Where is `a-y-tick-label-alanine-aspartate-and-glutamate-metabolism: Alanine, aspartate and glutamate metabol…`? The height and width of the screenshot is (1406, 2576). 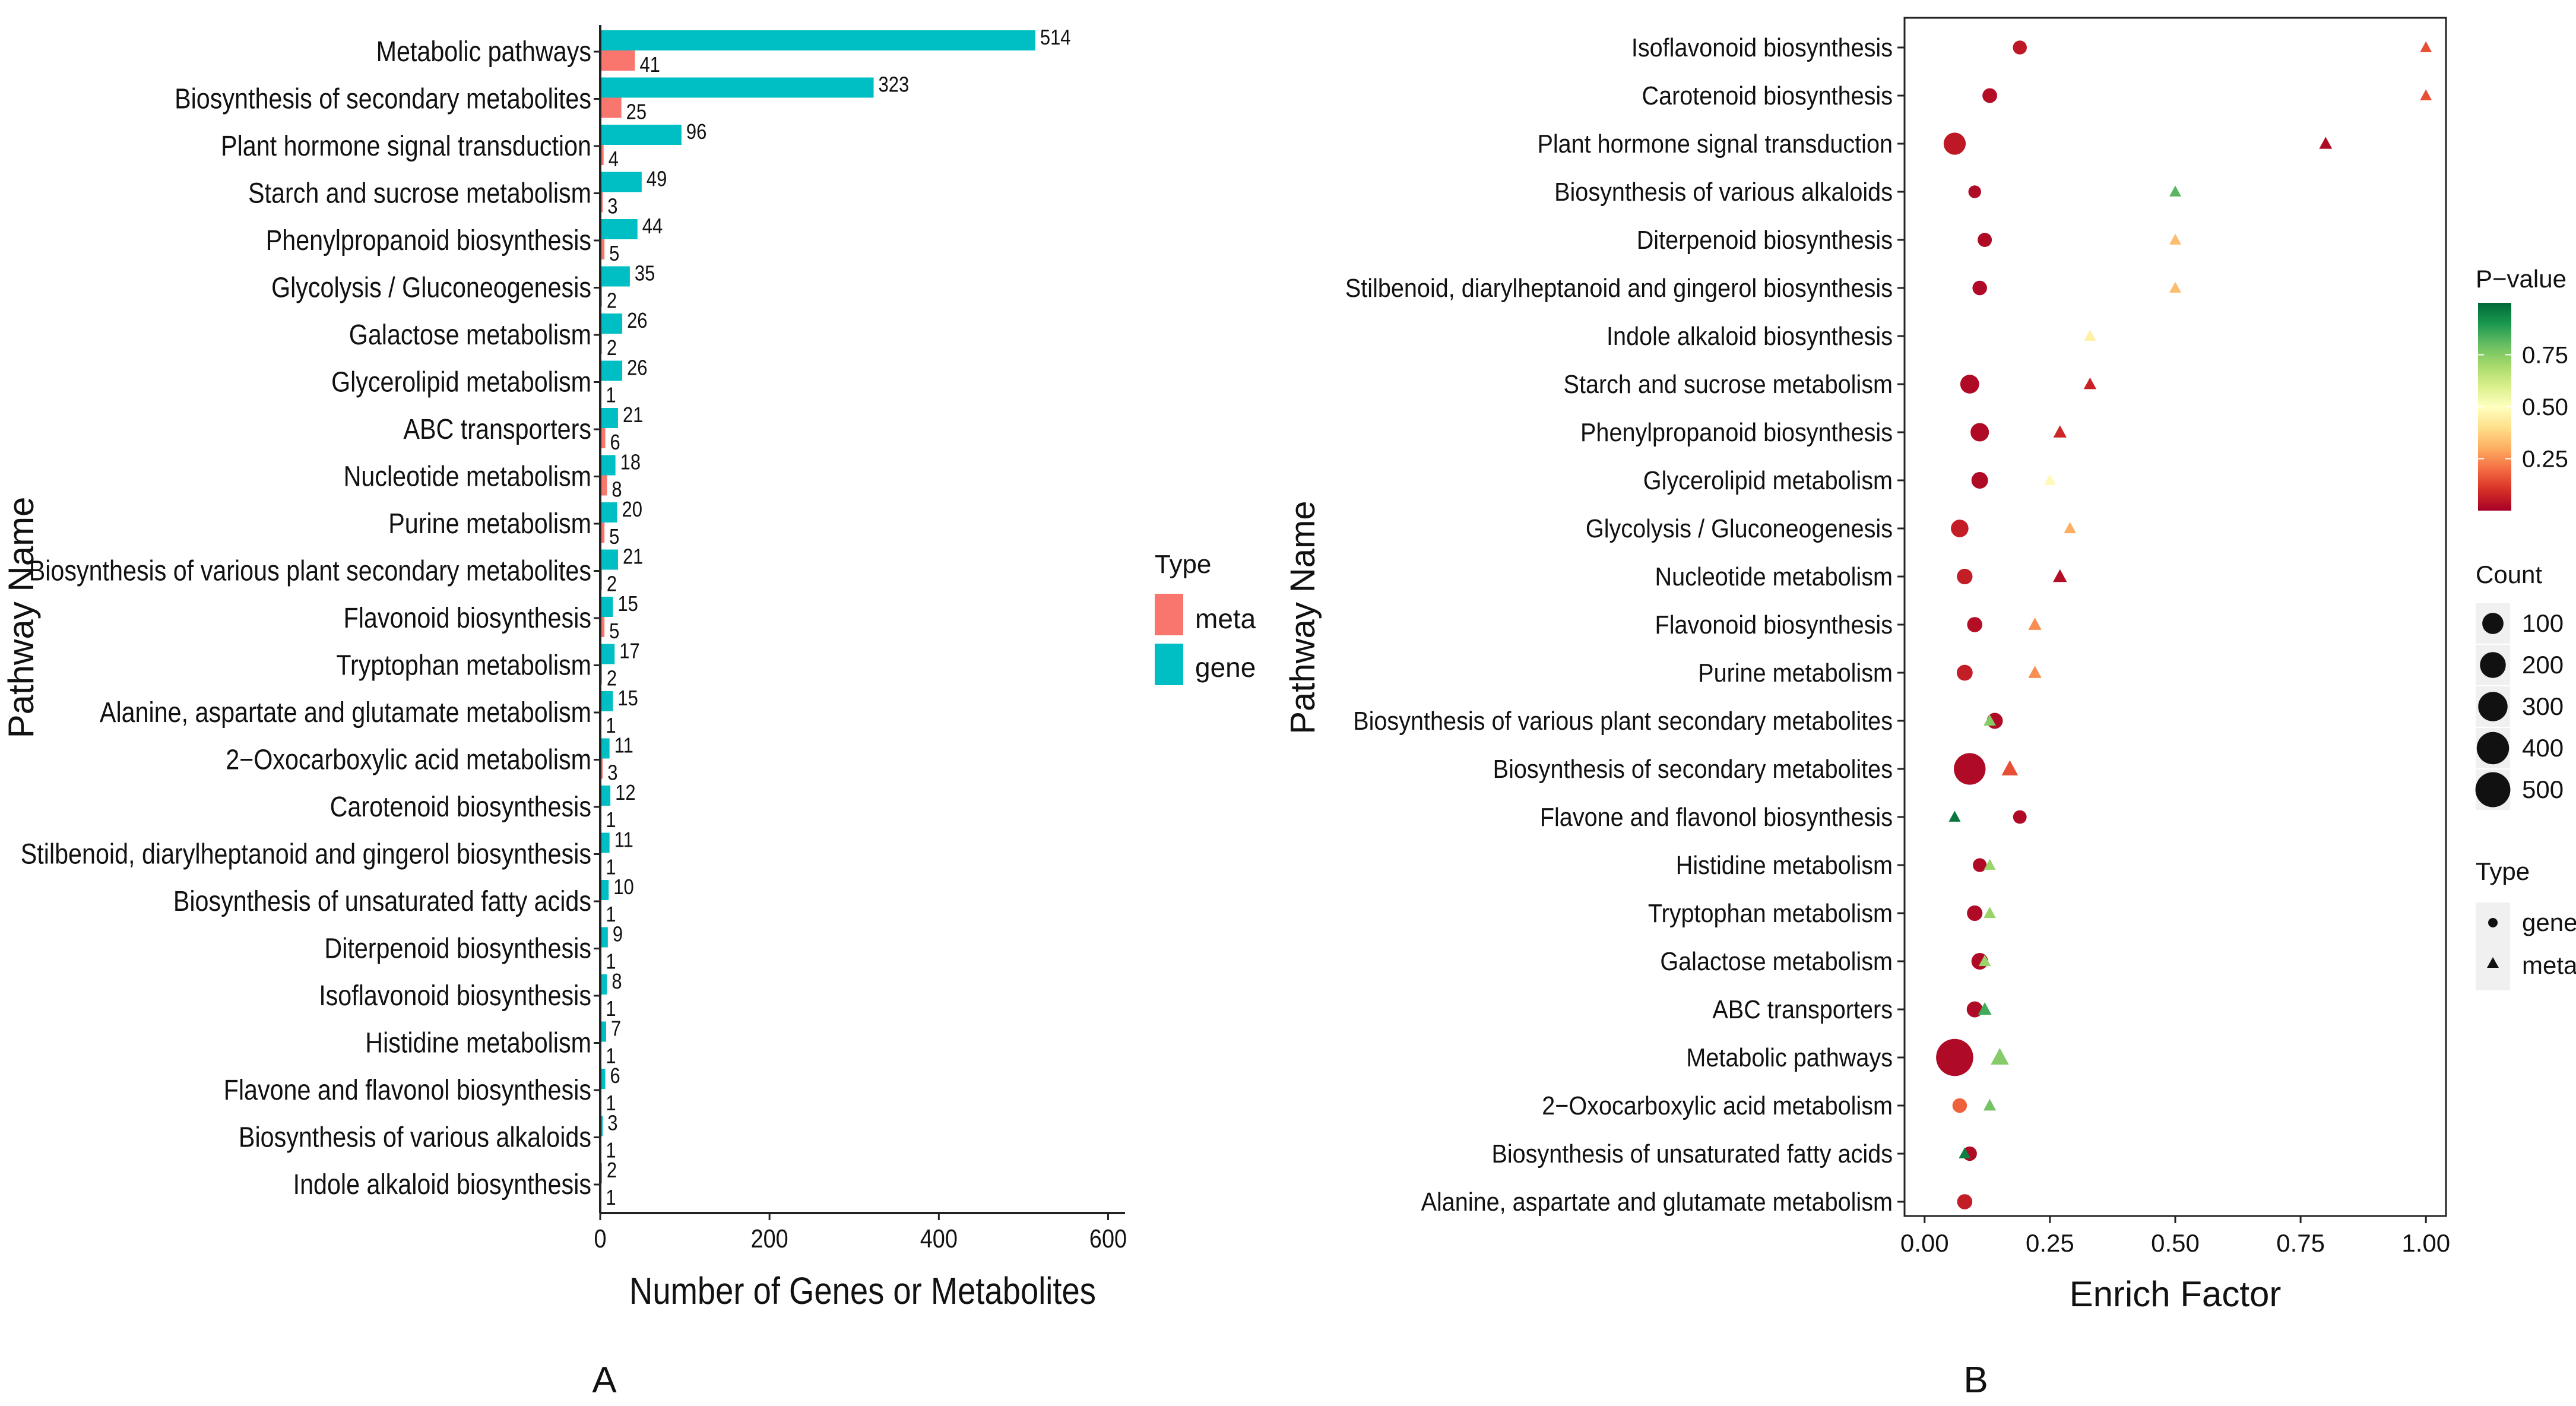
a-y-tick-label-alanine-aspartate-and-glutamate-metabolism: Alanine, aspartate and glutamate metabol… is located at coordinates (345, 712).